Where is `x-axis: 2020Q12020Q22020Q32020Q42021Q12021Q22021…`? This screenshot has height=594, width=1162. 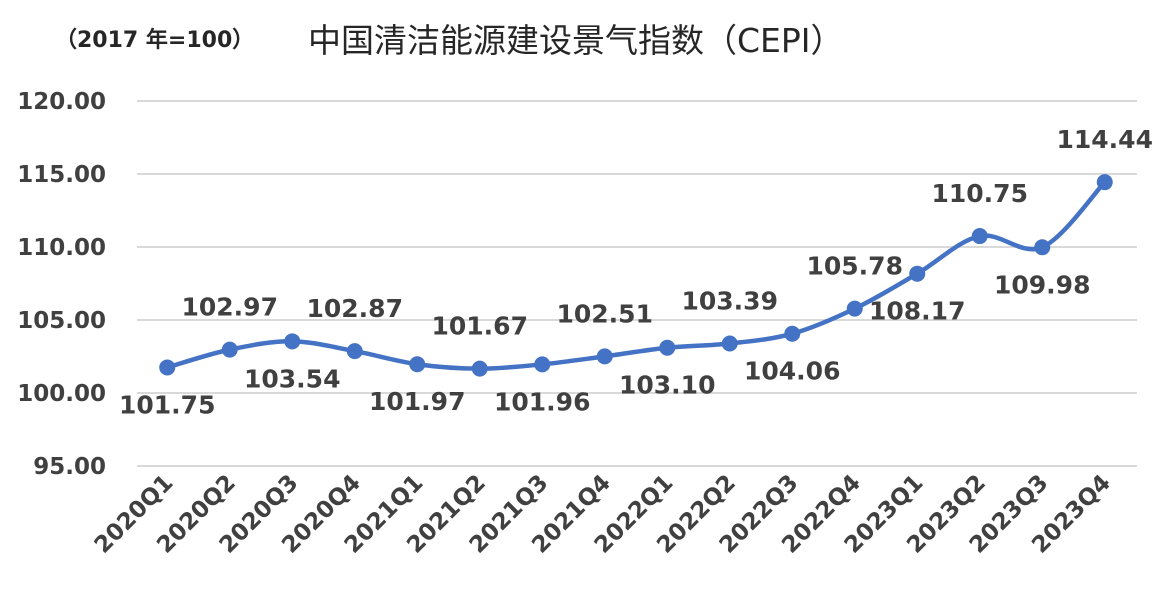
x-axis: 2020Q12020Q22020Q32020Q42021Q12021Q22021… is located at coordinates (603, 514).